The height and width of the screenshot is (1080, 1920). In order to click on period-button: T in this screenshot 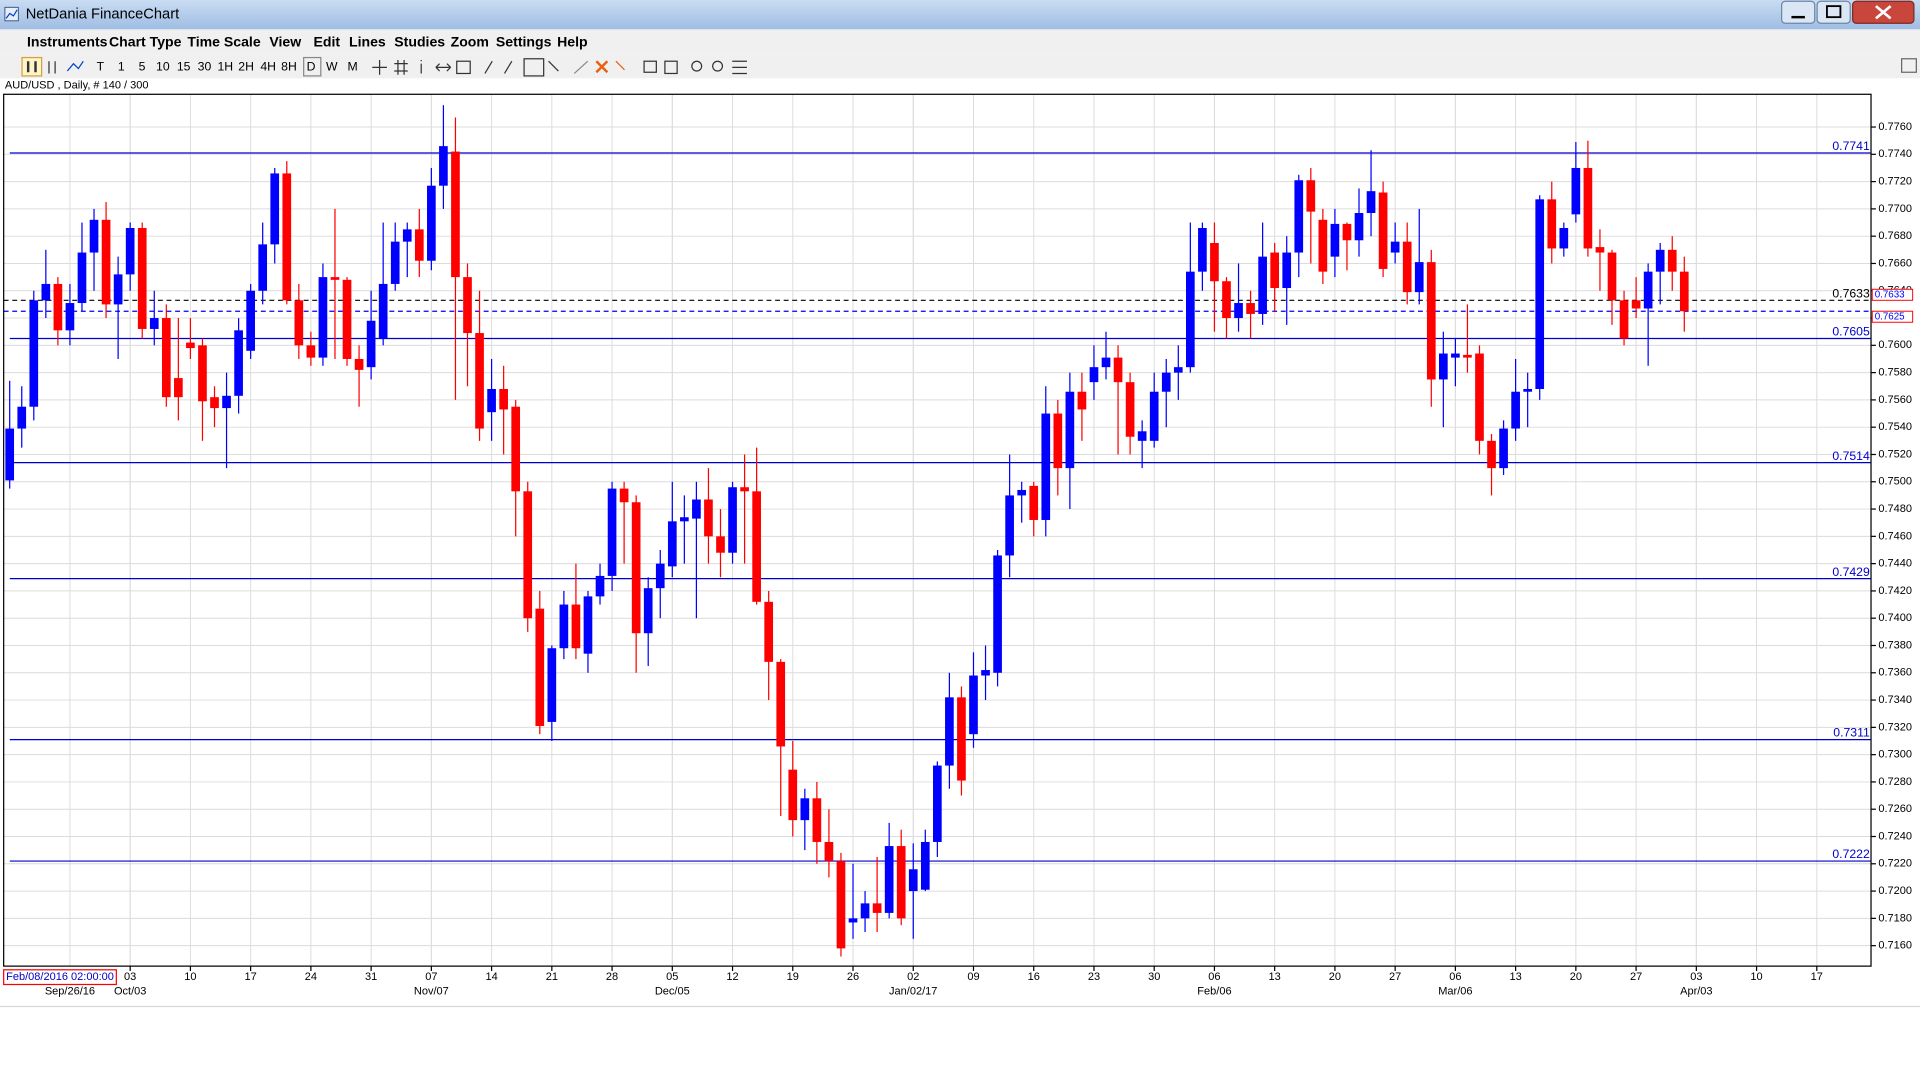, I will do `click(101, 67)`.